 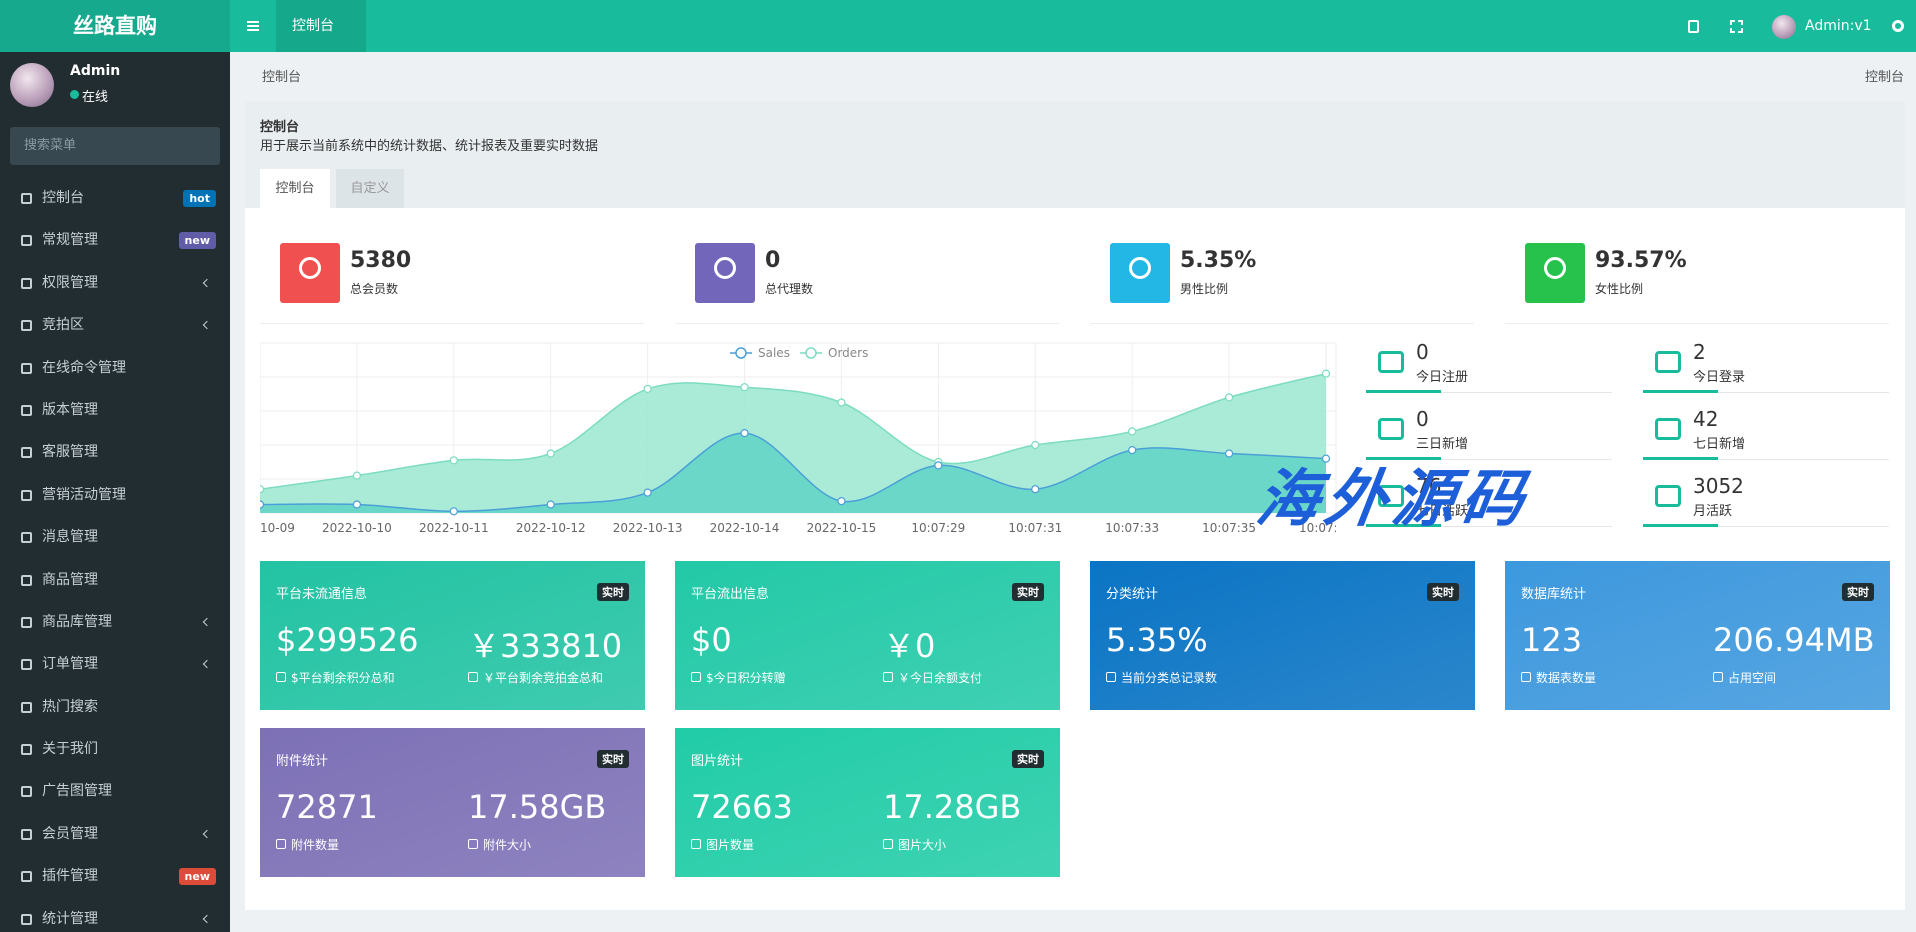 What do you see at coordinates (70, 833) in the screenshot?
I see `menu-label: 会员管理` at bounding box center [70, 833].